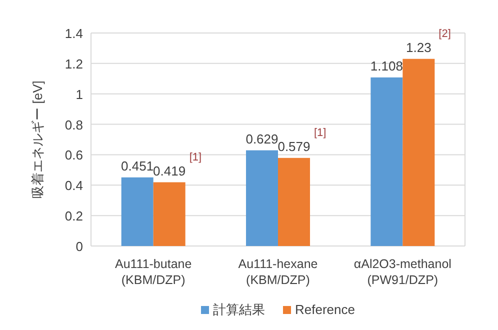  I want to click on y-tick-label: 1, so click(79, 94).